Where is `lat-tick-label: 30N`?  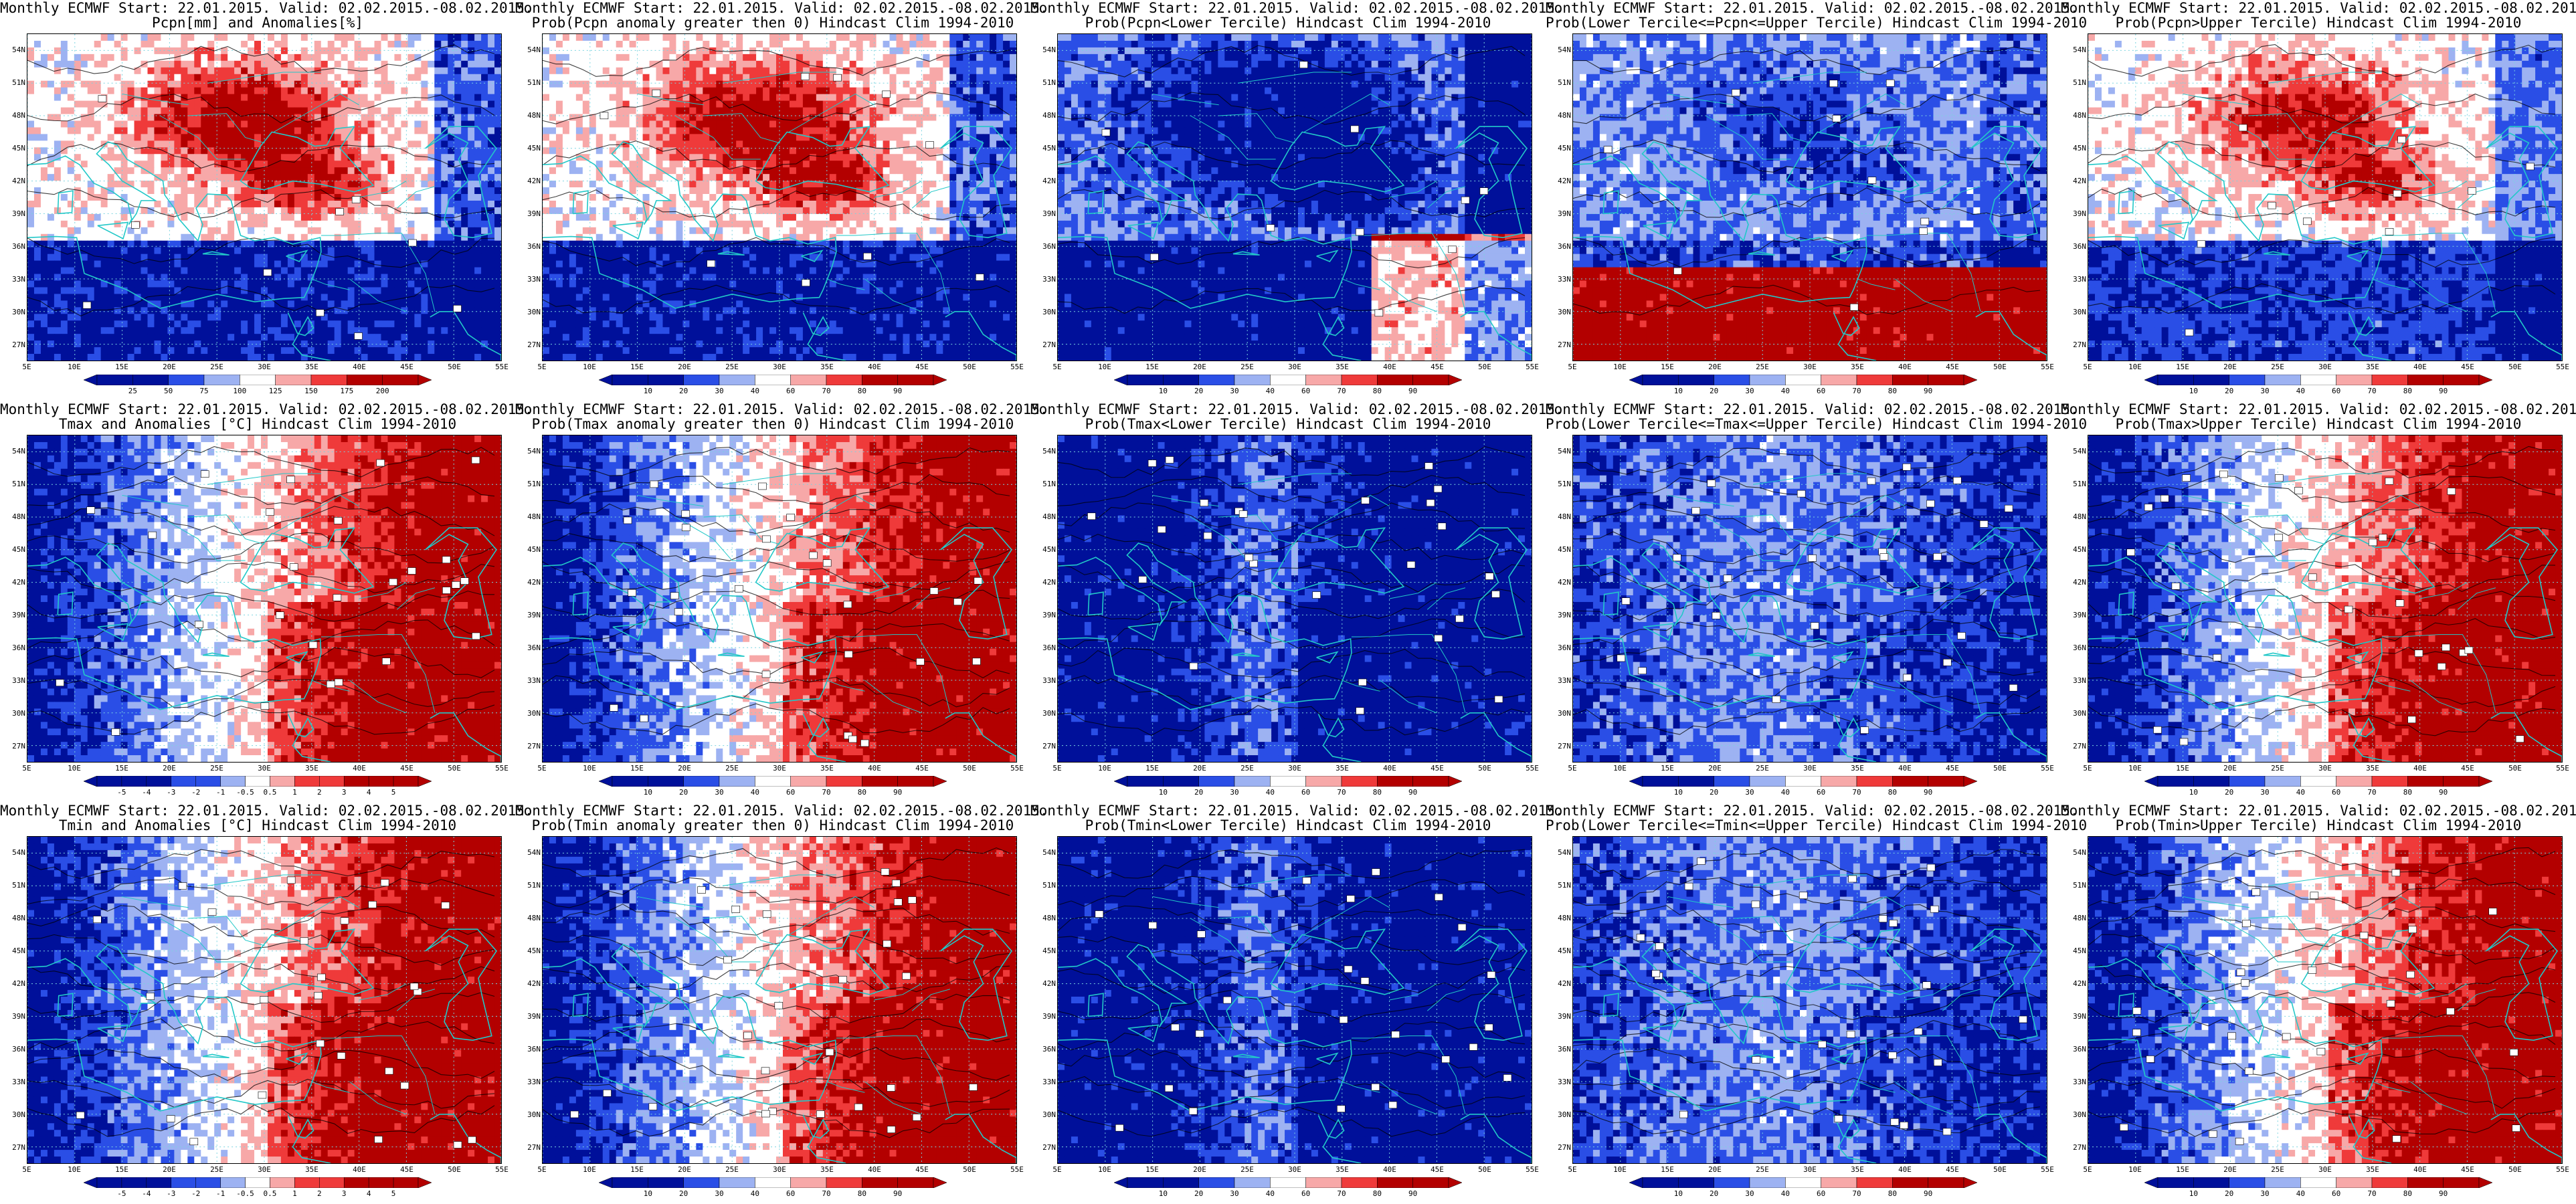
lat-tick-label: 30N is located at coordinates (530, 1114).